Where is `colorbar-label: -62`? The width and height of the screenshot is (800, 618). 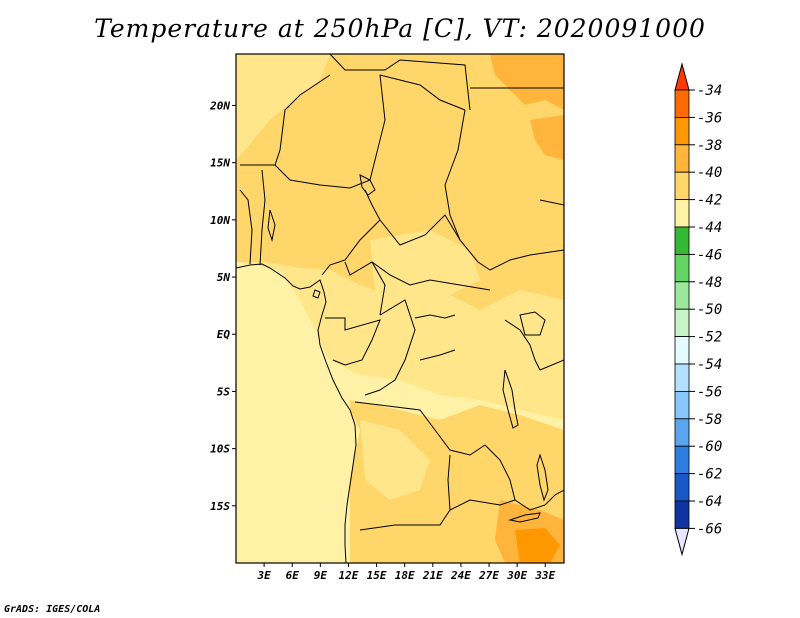 colorbar-label: -62 is located at coordinates (709, 475).